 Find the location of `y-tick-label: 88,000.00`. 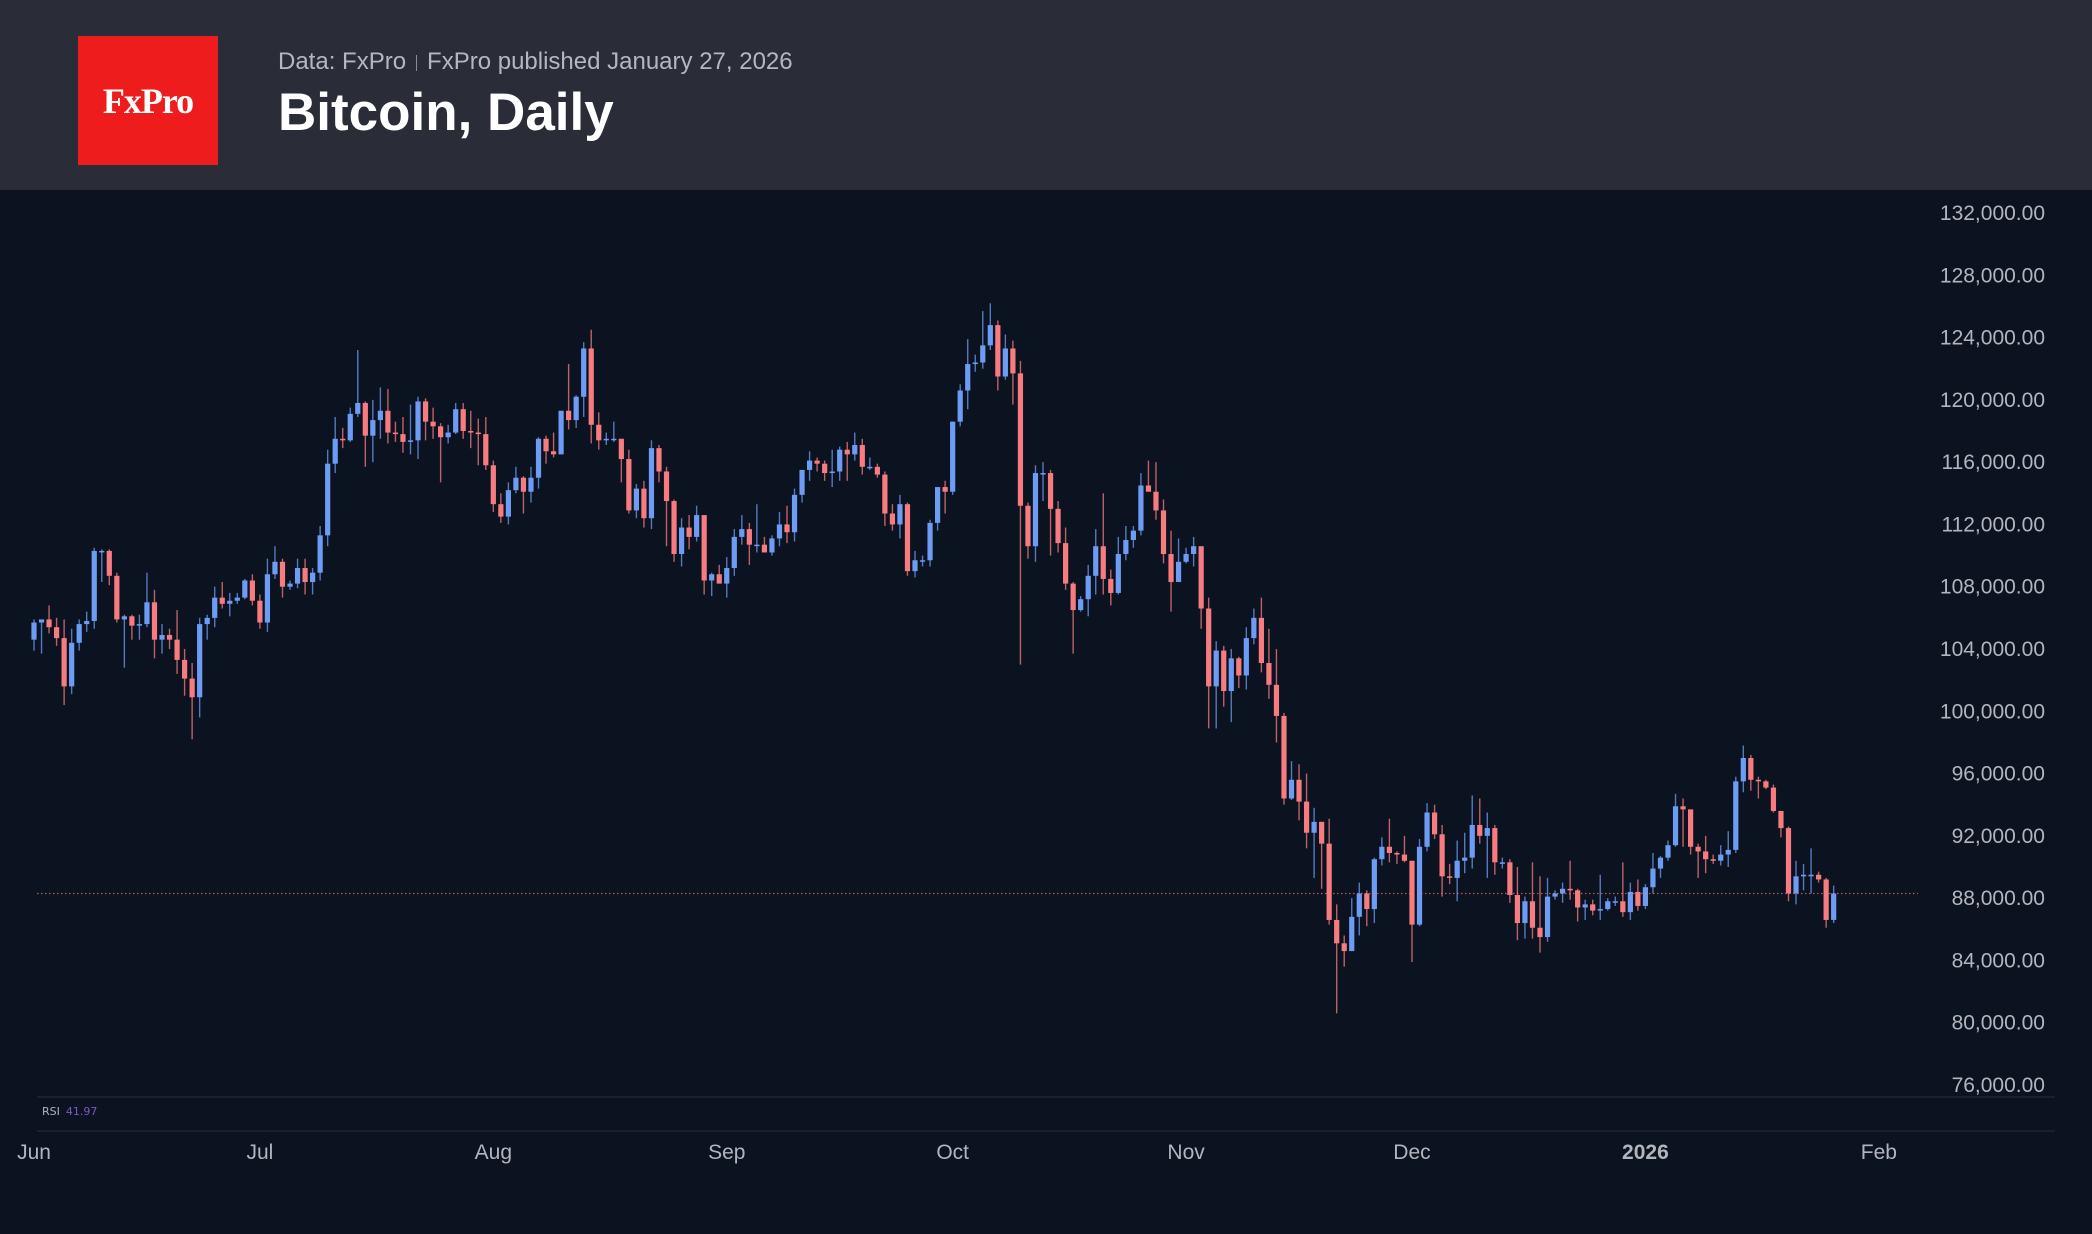

y-tick-label: 88,000.00 is located at coordinates (1998, 898).